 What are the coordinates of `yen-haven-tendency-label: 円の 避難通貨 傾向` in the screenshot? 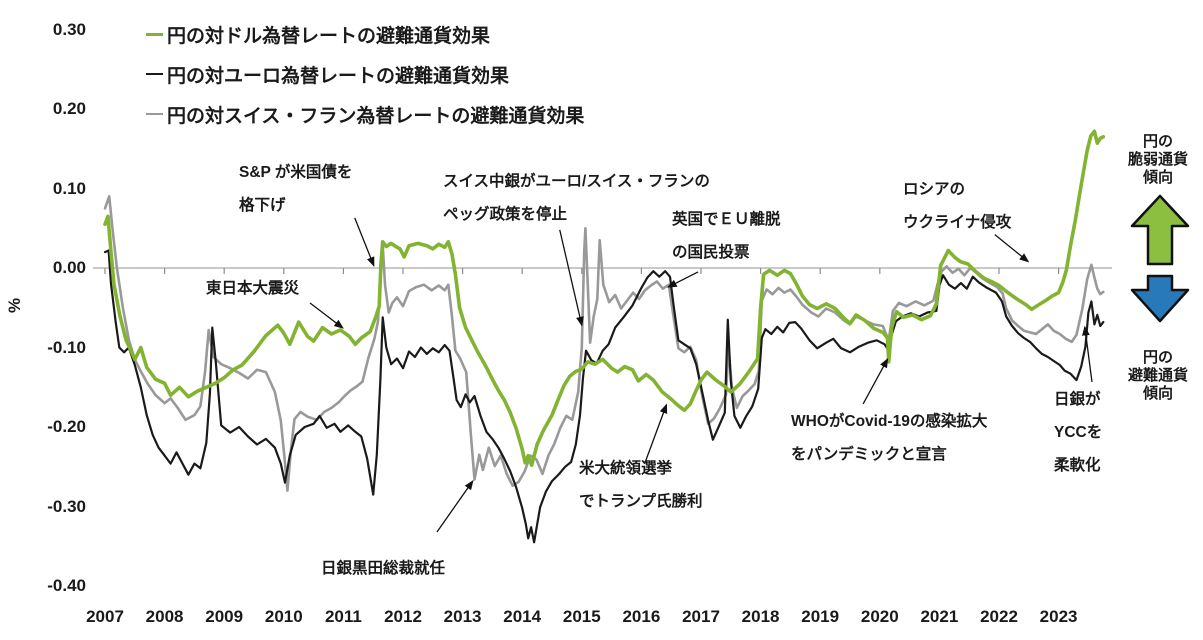 It's located at (1157, 375).